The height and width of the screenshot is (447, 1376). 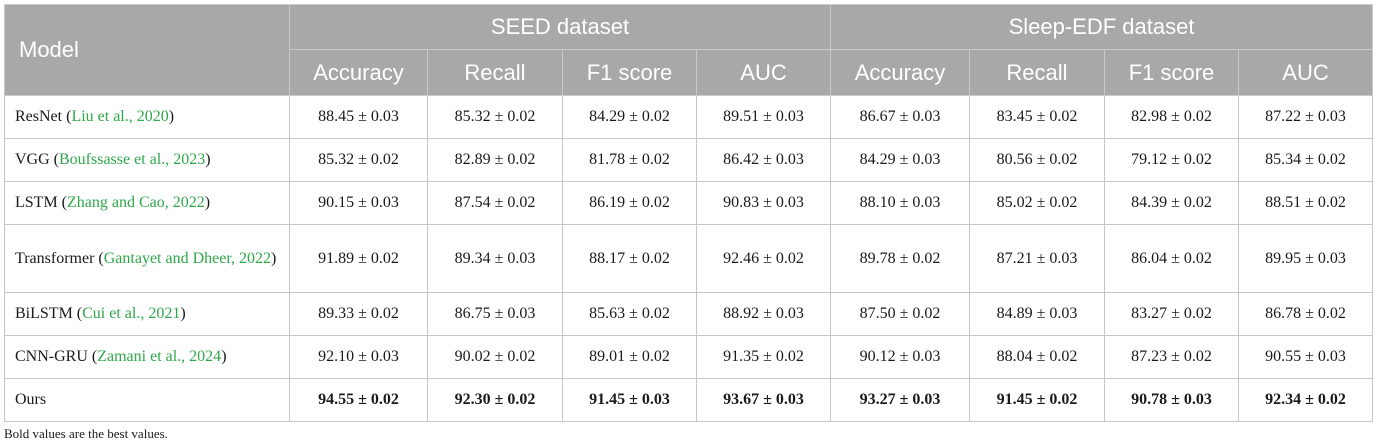 I want to click on value-cell: 85.02 ± 0.02, so click(x=1037, y=203).